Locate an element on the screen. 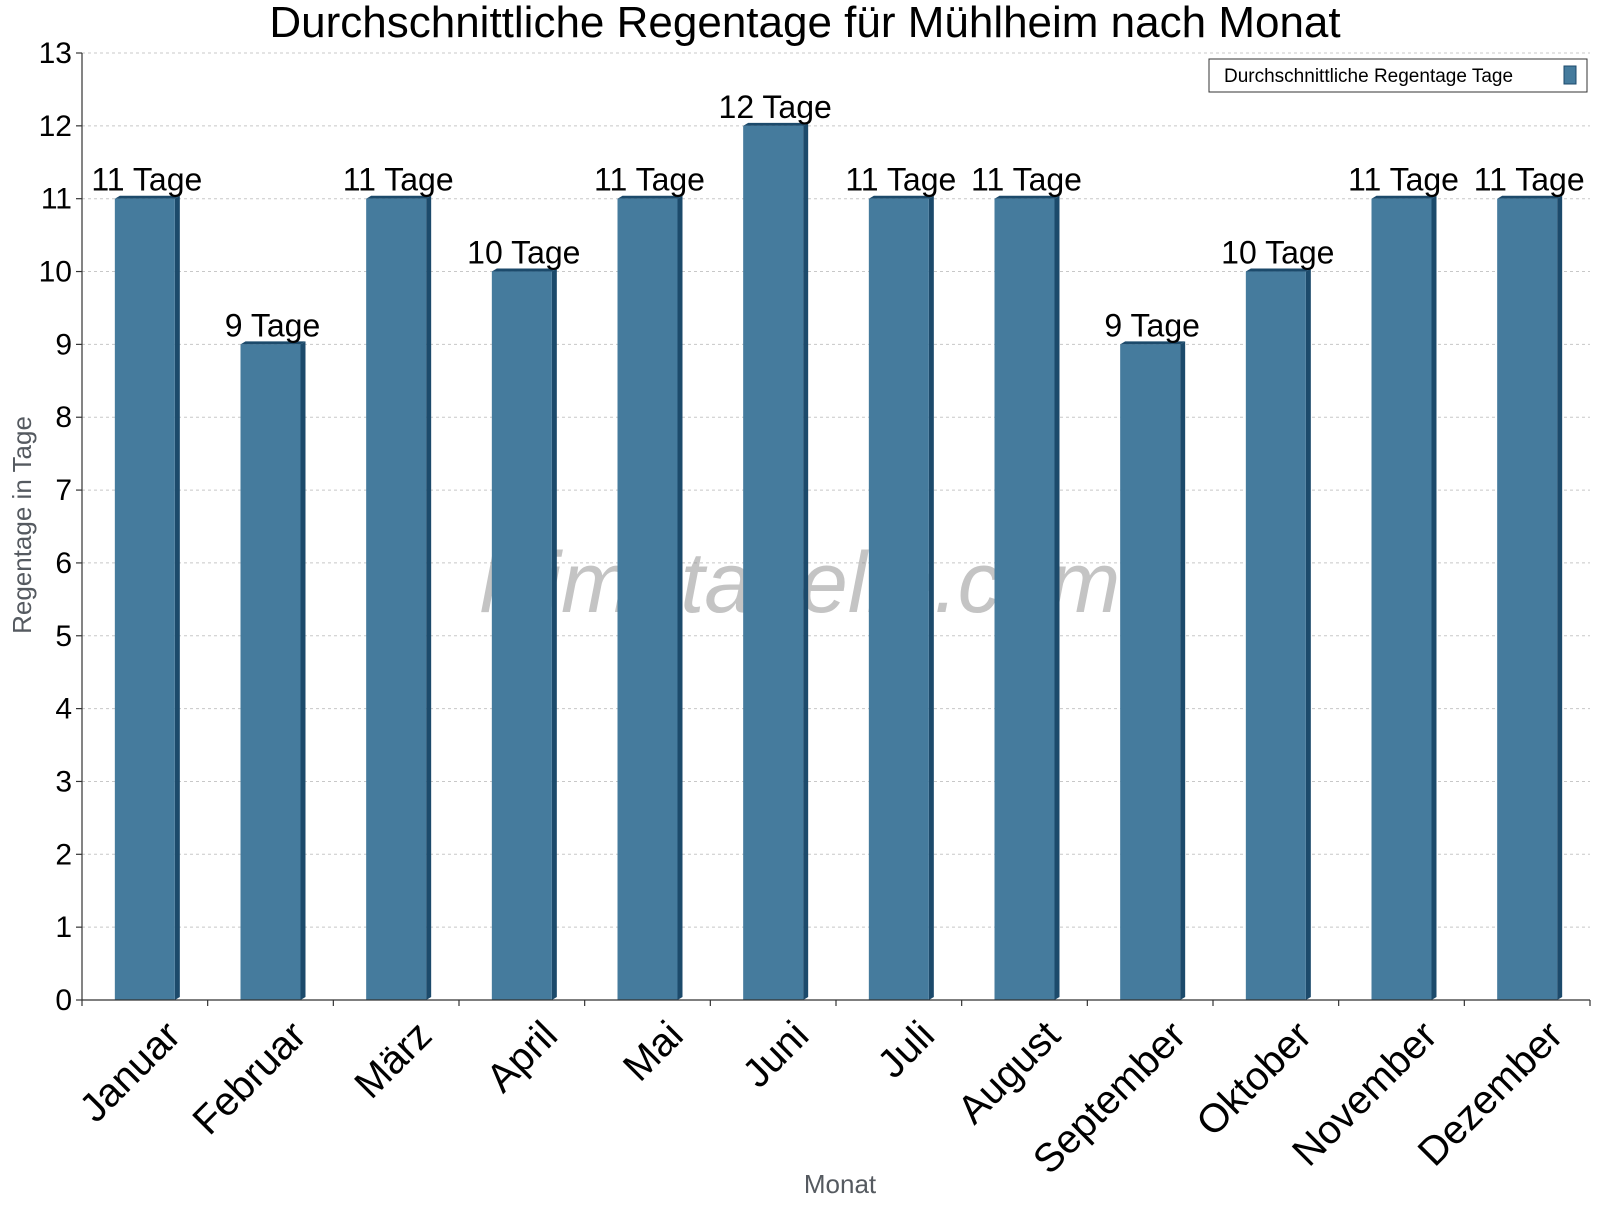 This screenshot has height=1205, width=1600. x-tick-label: Juni is located at coordinates (775, 1054).